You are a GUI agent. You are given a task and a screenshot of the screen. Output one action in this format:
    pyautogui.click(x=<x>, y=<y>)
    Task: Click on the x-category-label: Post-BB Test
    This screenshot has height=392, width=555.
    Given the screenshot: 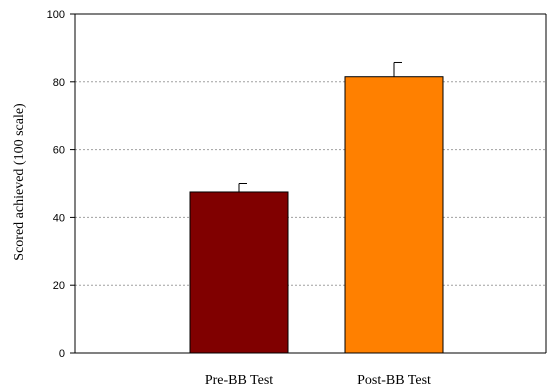 What is the action you would take?
    pyautogui.click(x=394, y=380)
    